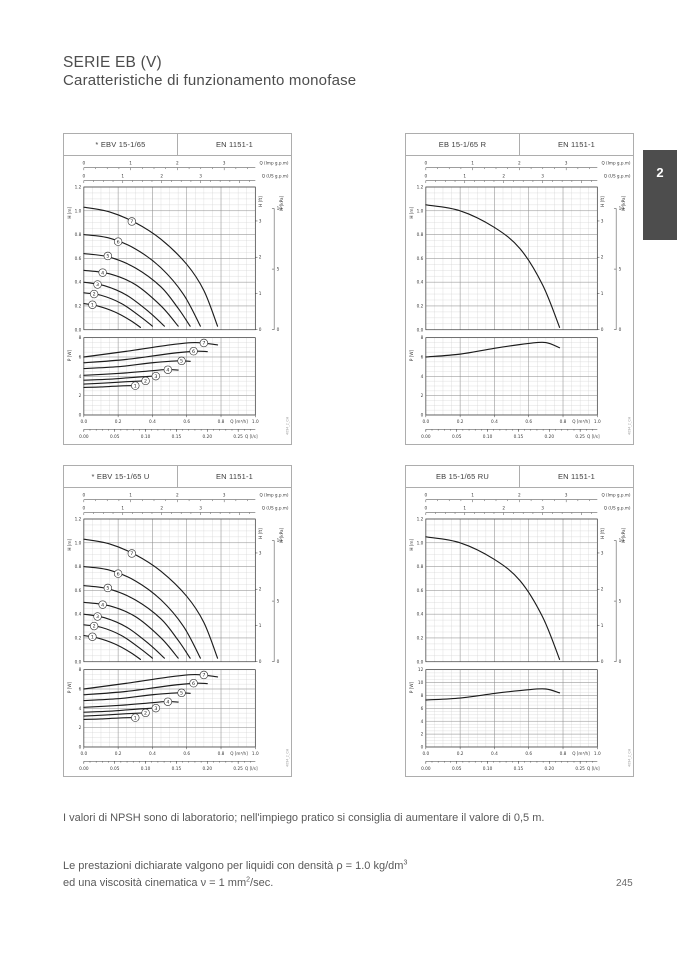  I want to click on panel-model-label: * EBV 15-1/65, so click(120, 144).